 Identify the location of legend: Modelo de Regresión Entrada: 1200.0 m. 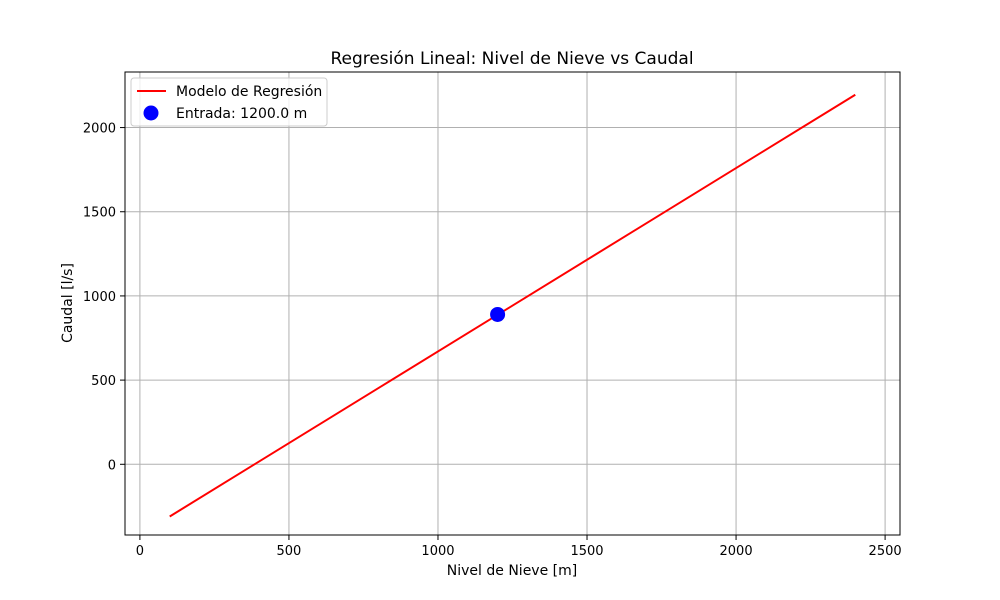
(229, 102).